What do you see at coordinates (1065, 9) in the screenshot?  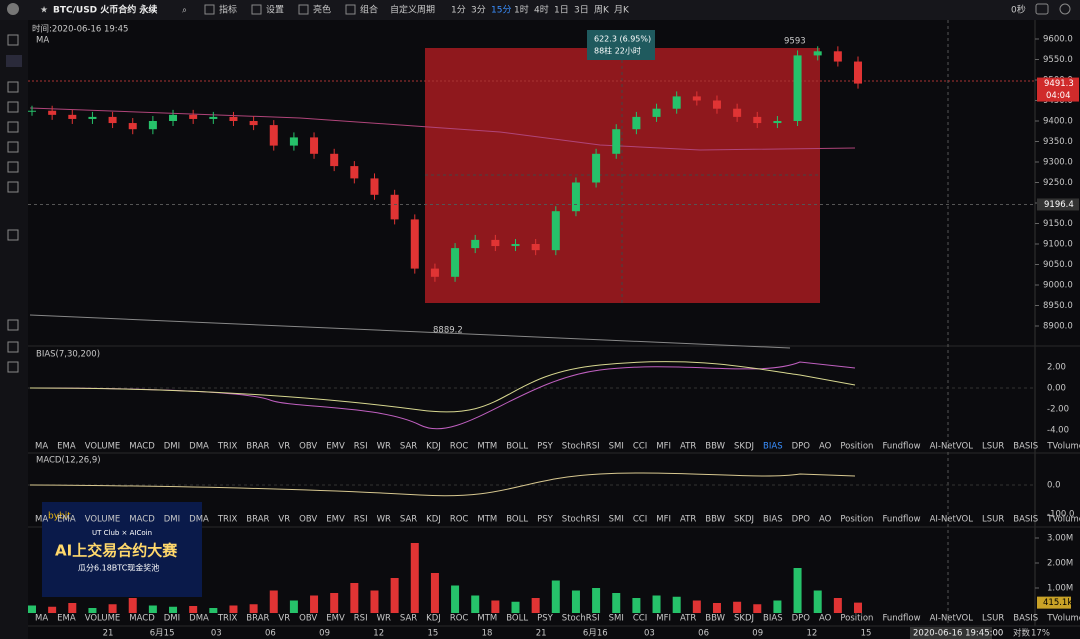 I see `settings-icon` at bounding box center [1065, 9].